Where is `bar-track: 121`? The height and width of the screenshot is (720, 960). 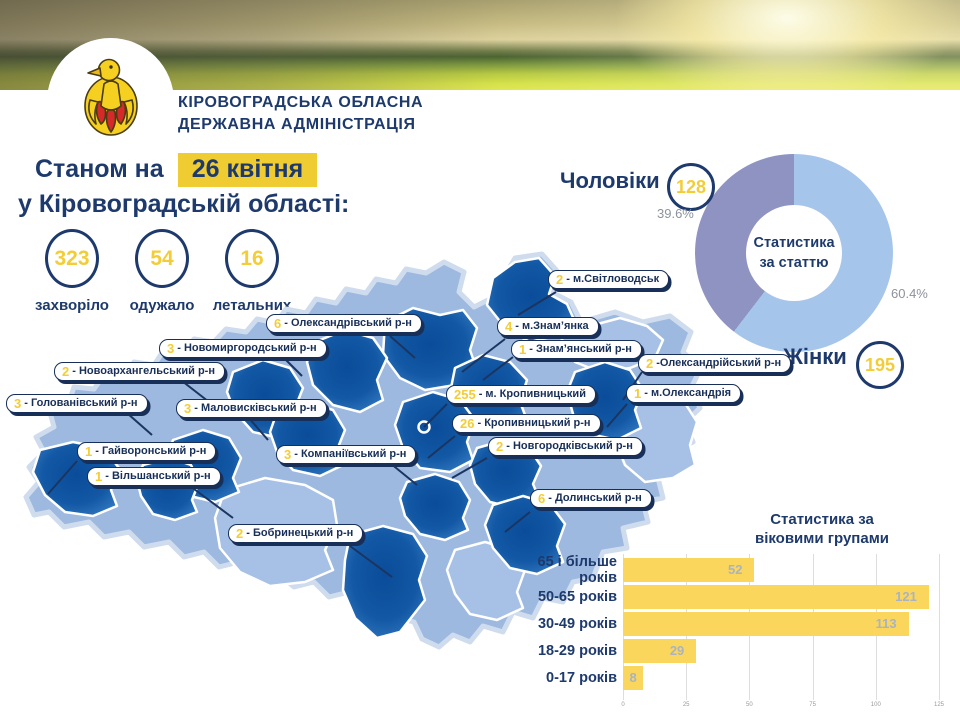
bar-track: 121 is located at coordinates (781, 596).